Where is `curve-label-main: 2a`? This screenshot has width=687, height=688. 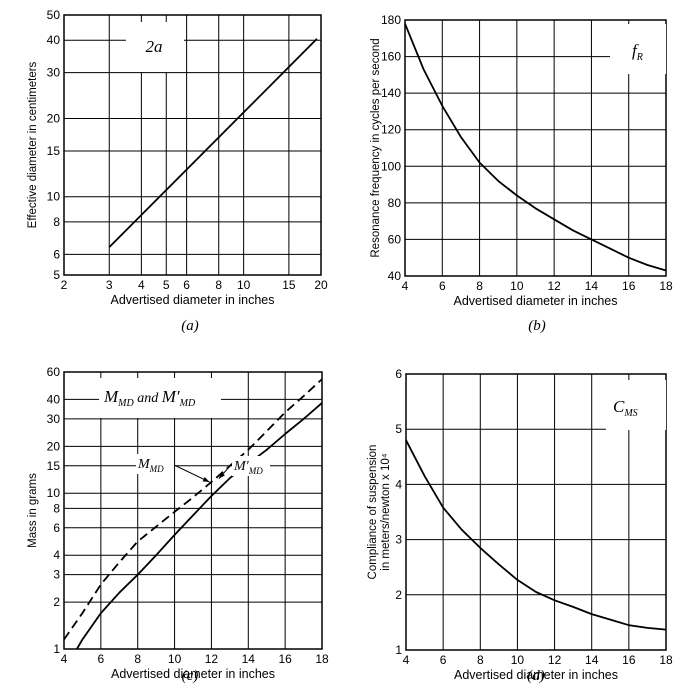 curve-label-main: 2a is located at coordinates (154, 46).